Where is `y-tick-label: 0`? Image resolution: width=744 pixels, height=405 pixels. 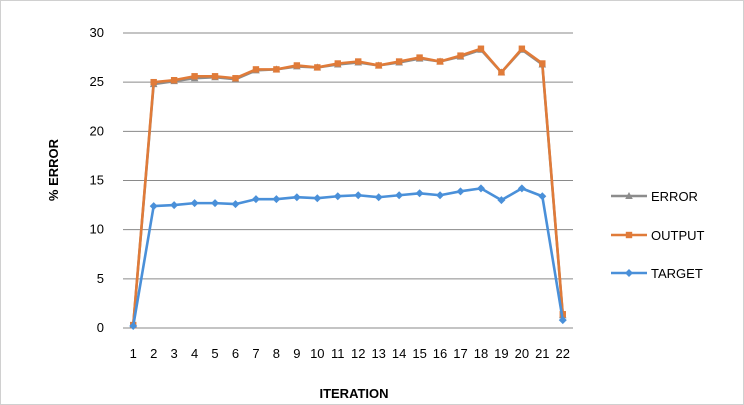
y-tick-label: 0 is located at coordinates (100, 327).